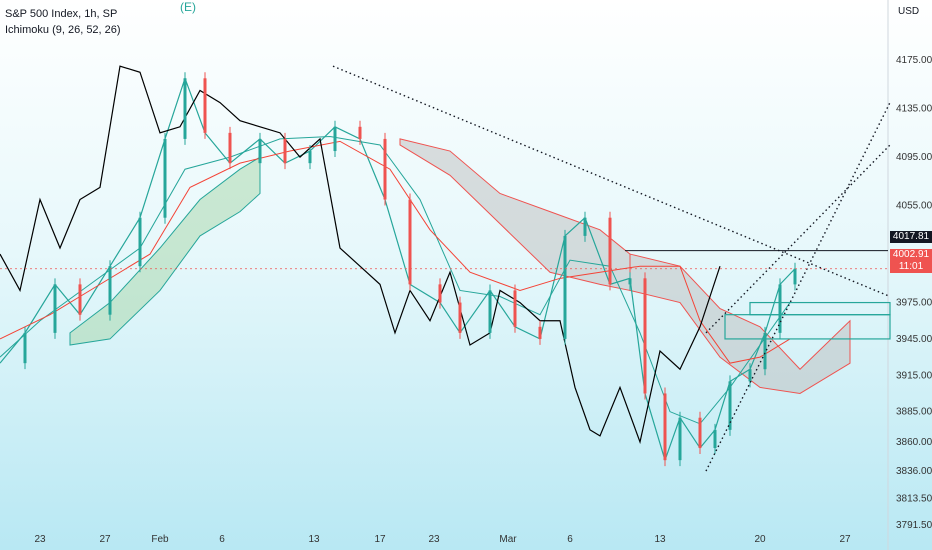 The width and height of the screenshot is (932, 550). Describe the element at coordinates (914, 339) in the screenshot. I see `y-tick-label: 3945.00` at that location.